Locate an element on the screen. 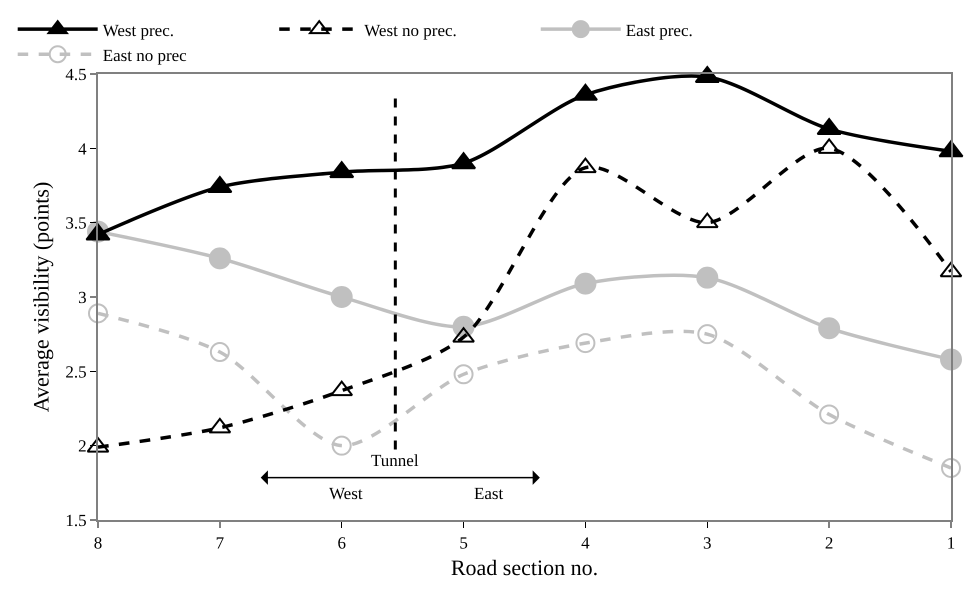 This screenshot has width=964, height=593. annotation: West is located at coordinates (346, 493).